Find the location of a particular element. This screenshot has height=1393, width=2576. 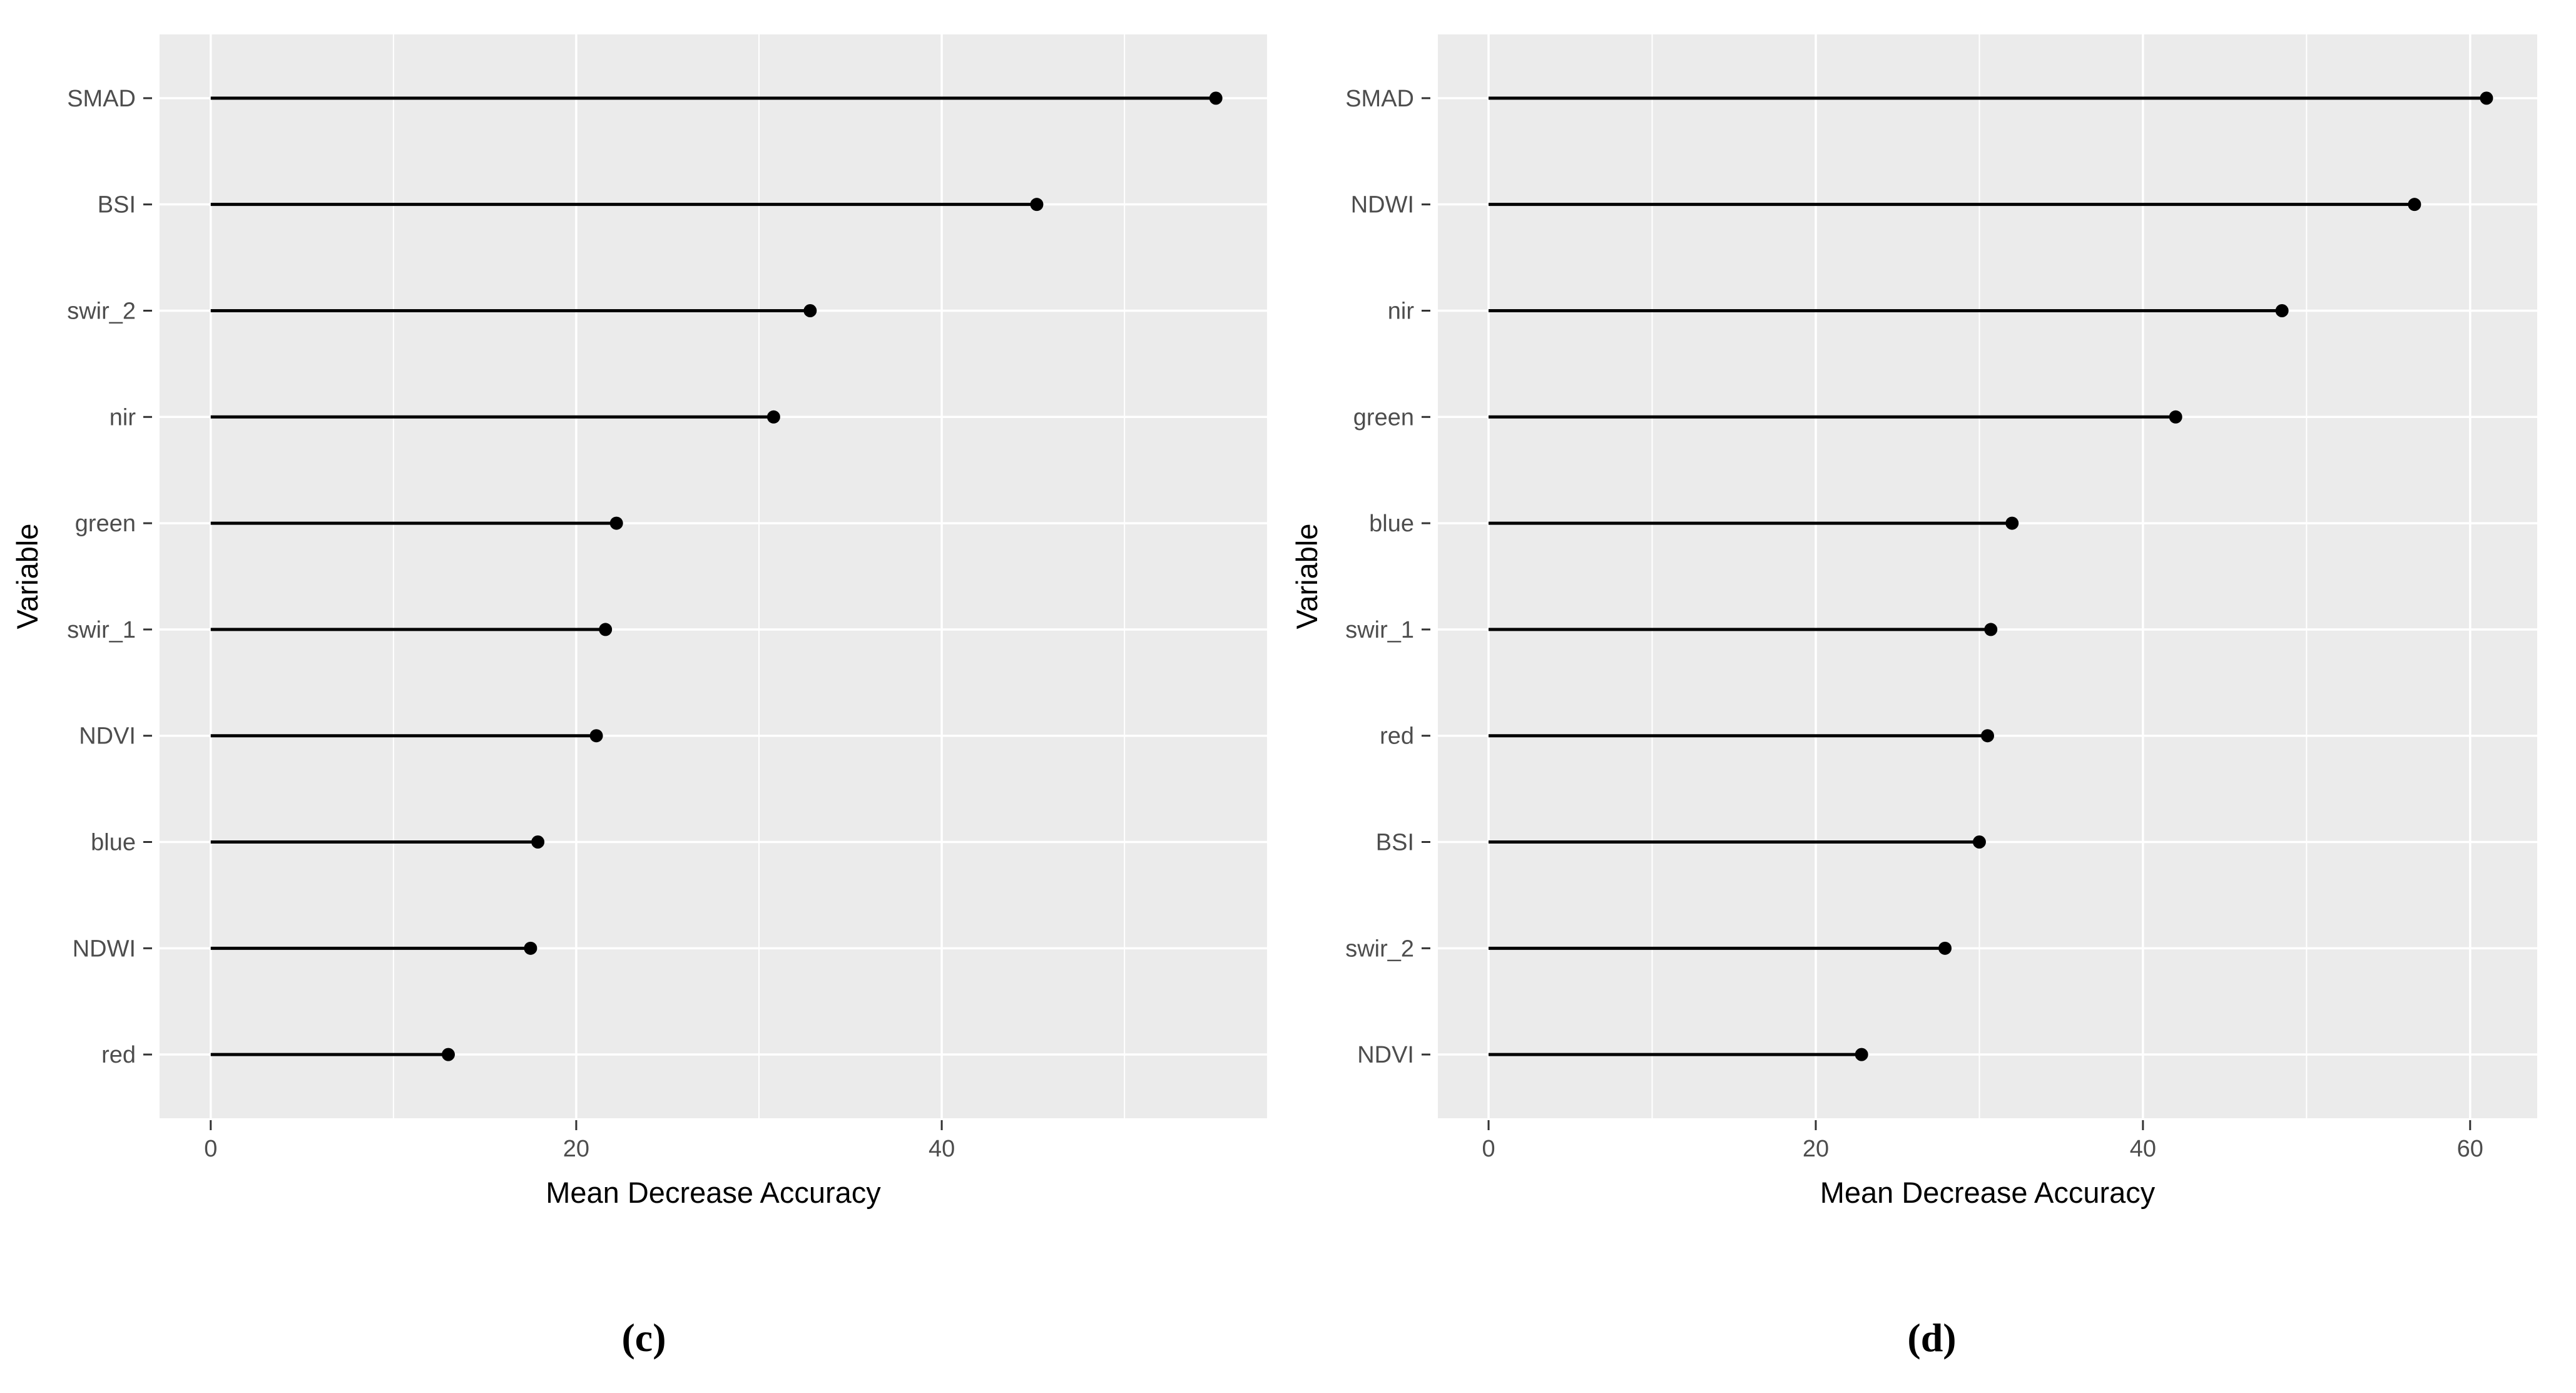

x-tick-label: 60 is located at coordinates (2470, 1149).